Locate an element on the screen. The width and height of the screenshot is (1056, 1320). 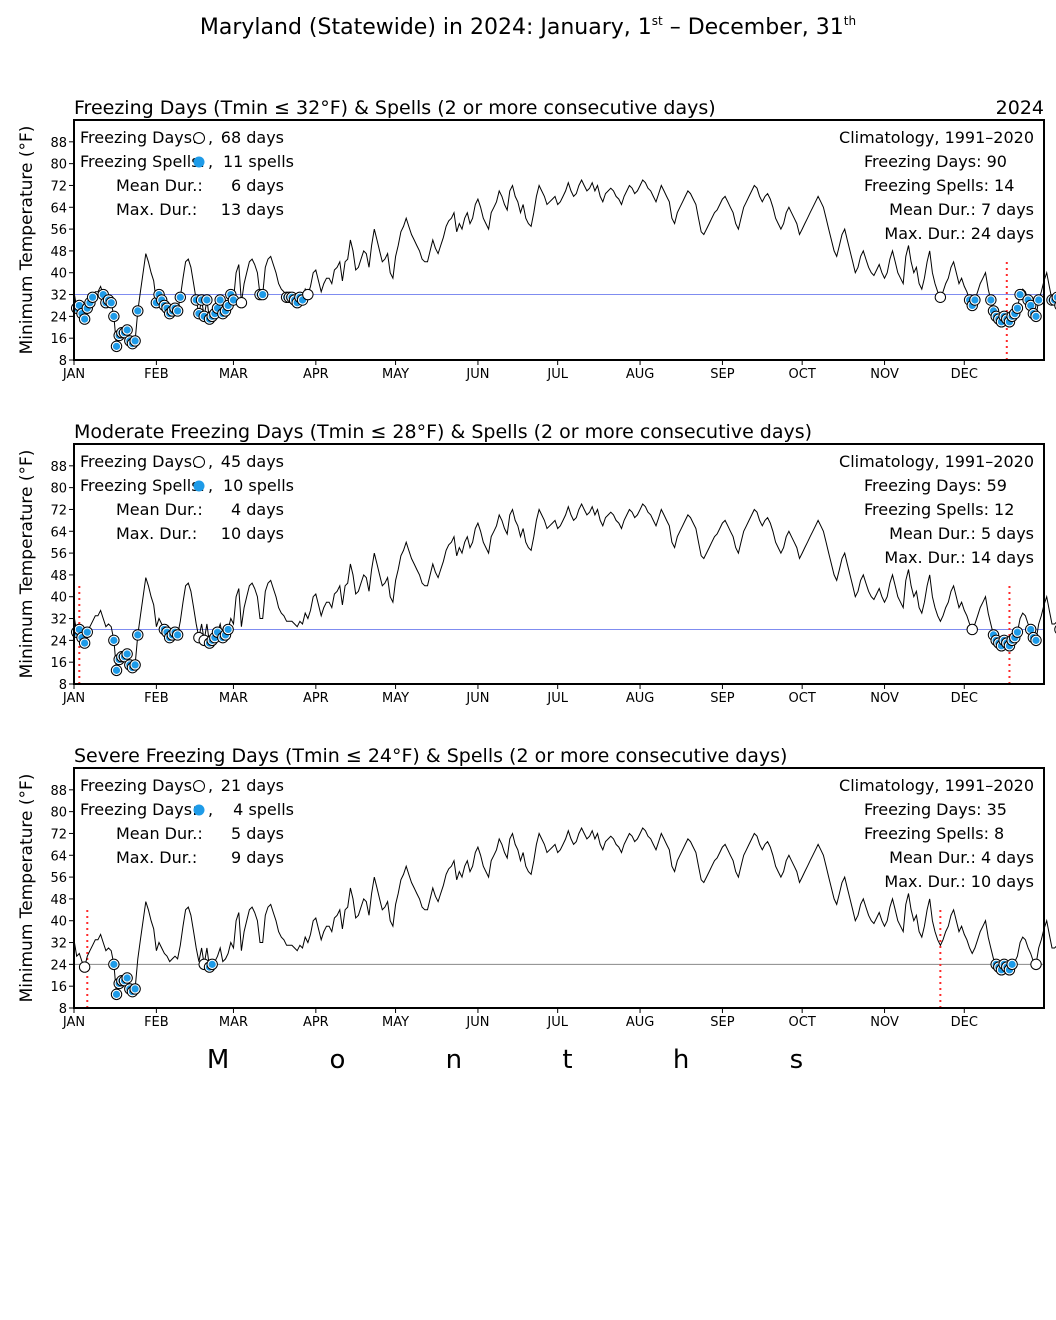
stat-value: 4 days is located at coordinates (257, 509).